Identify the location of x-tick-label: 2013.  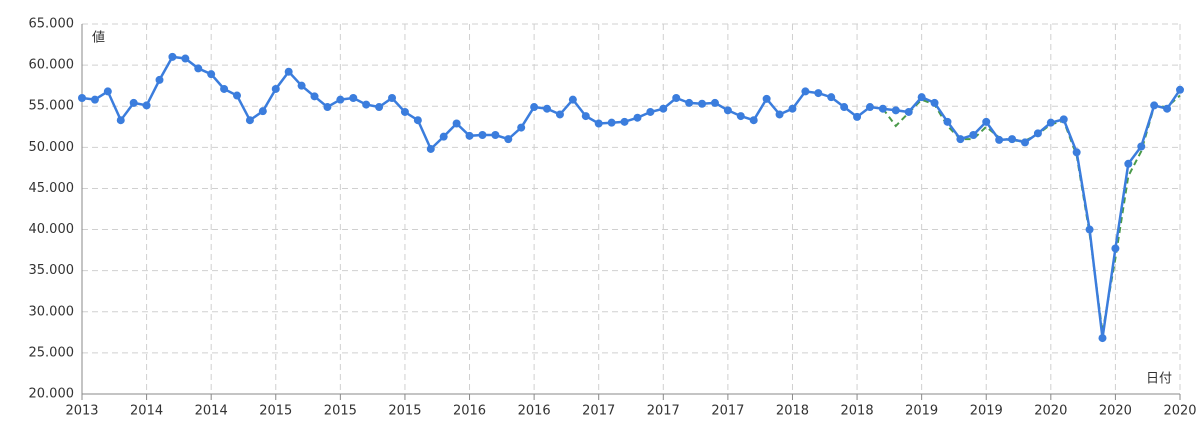
(81, 411).